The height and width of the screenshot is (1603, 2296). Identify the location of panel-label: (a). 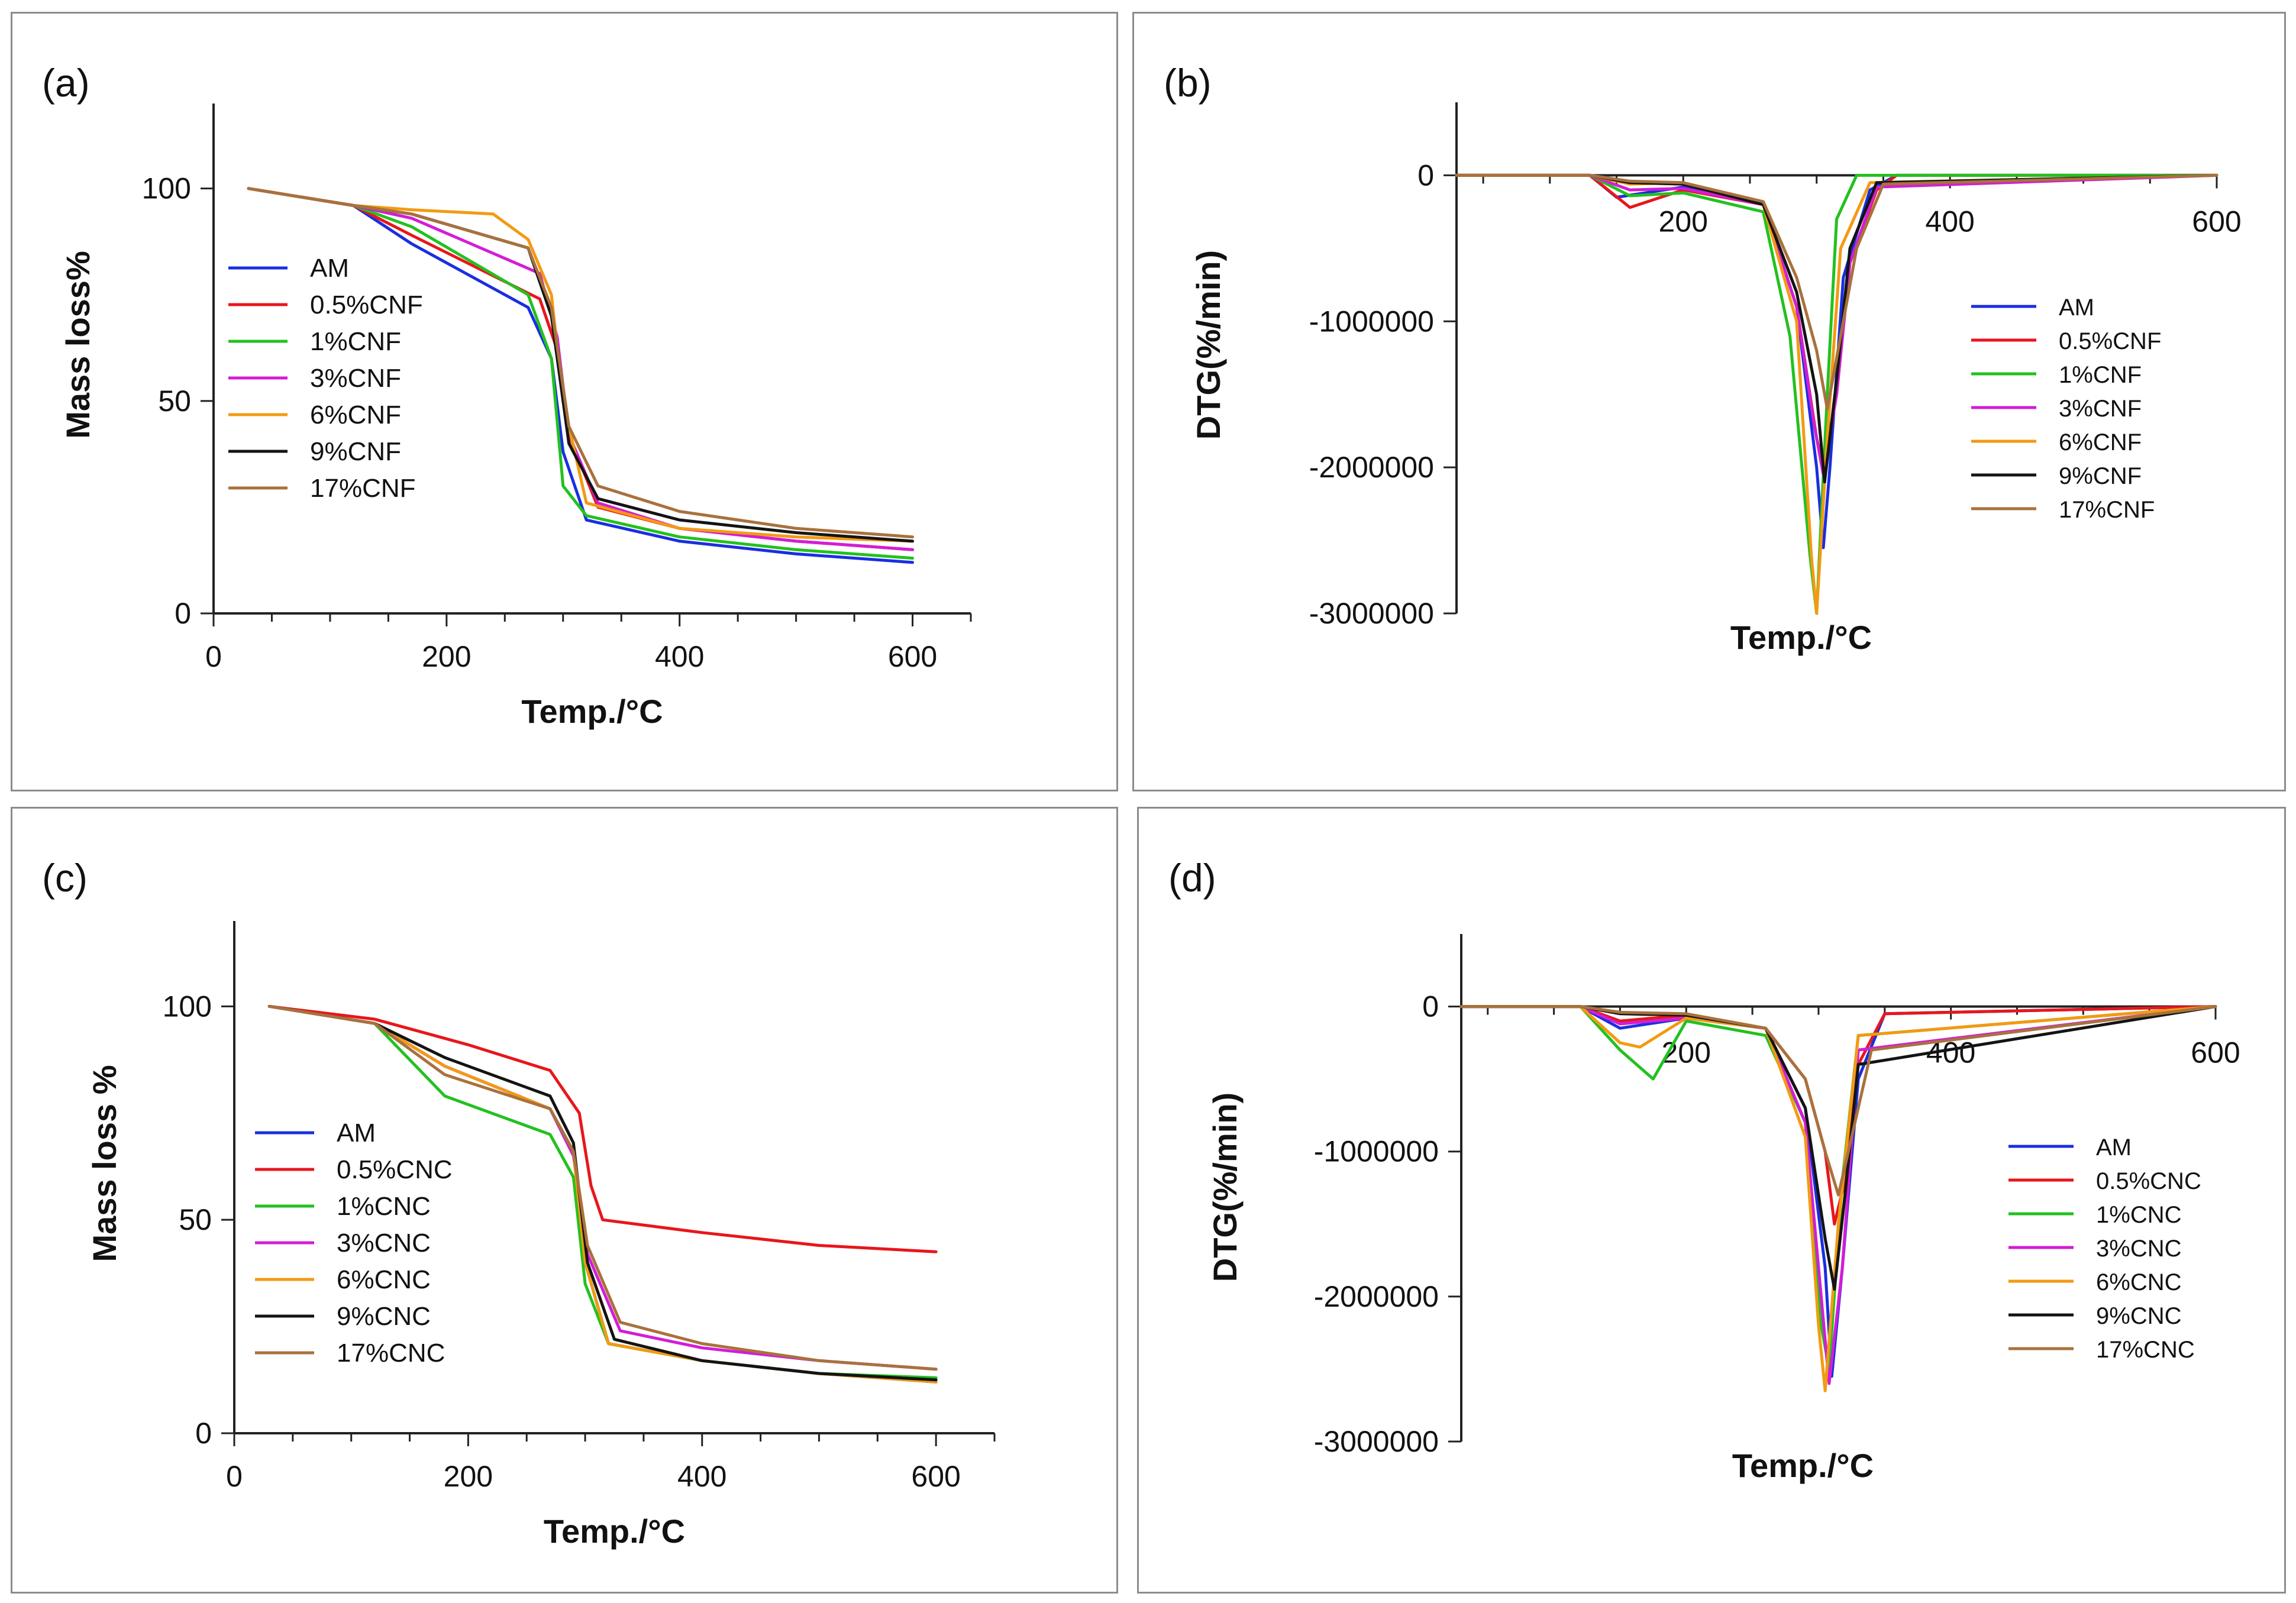
(66, 83).